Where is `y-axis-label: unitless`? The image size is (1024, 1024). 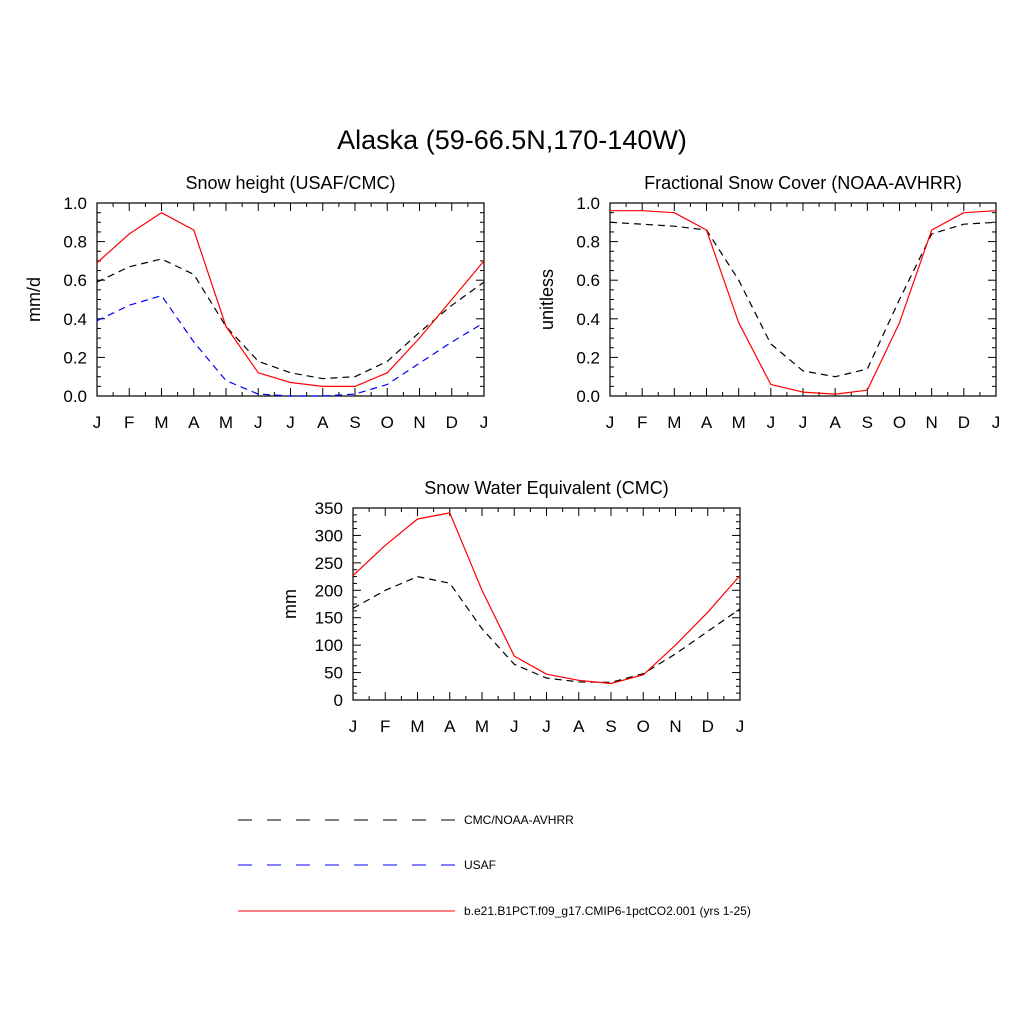 y-axis-label: unitless is located at coordinates (547, 299).